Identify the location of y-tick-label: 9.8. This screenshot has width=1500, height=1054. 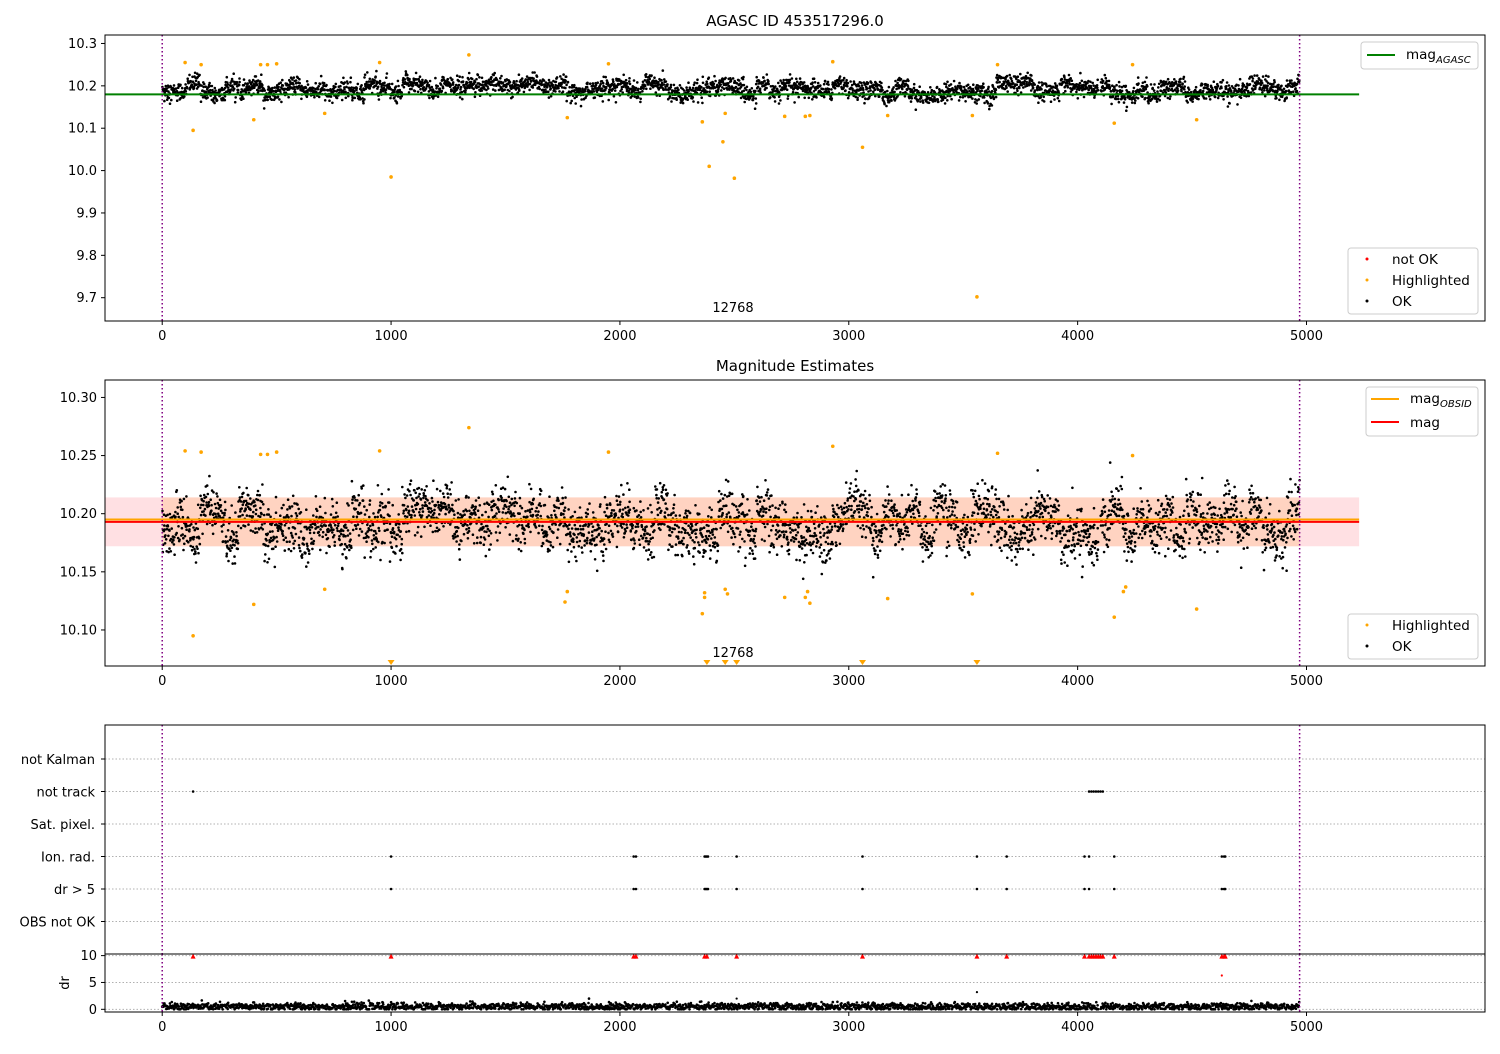
(86, 256).